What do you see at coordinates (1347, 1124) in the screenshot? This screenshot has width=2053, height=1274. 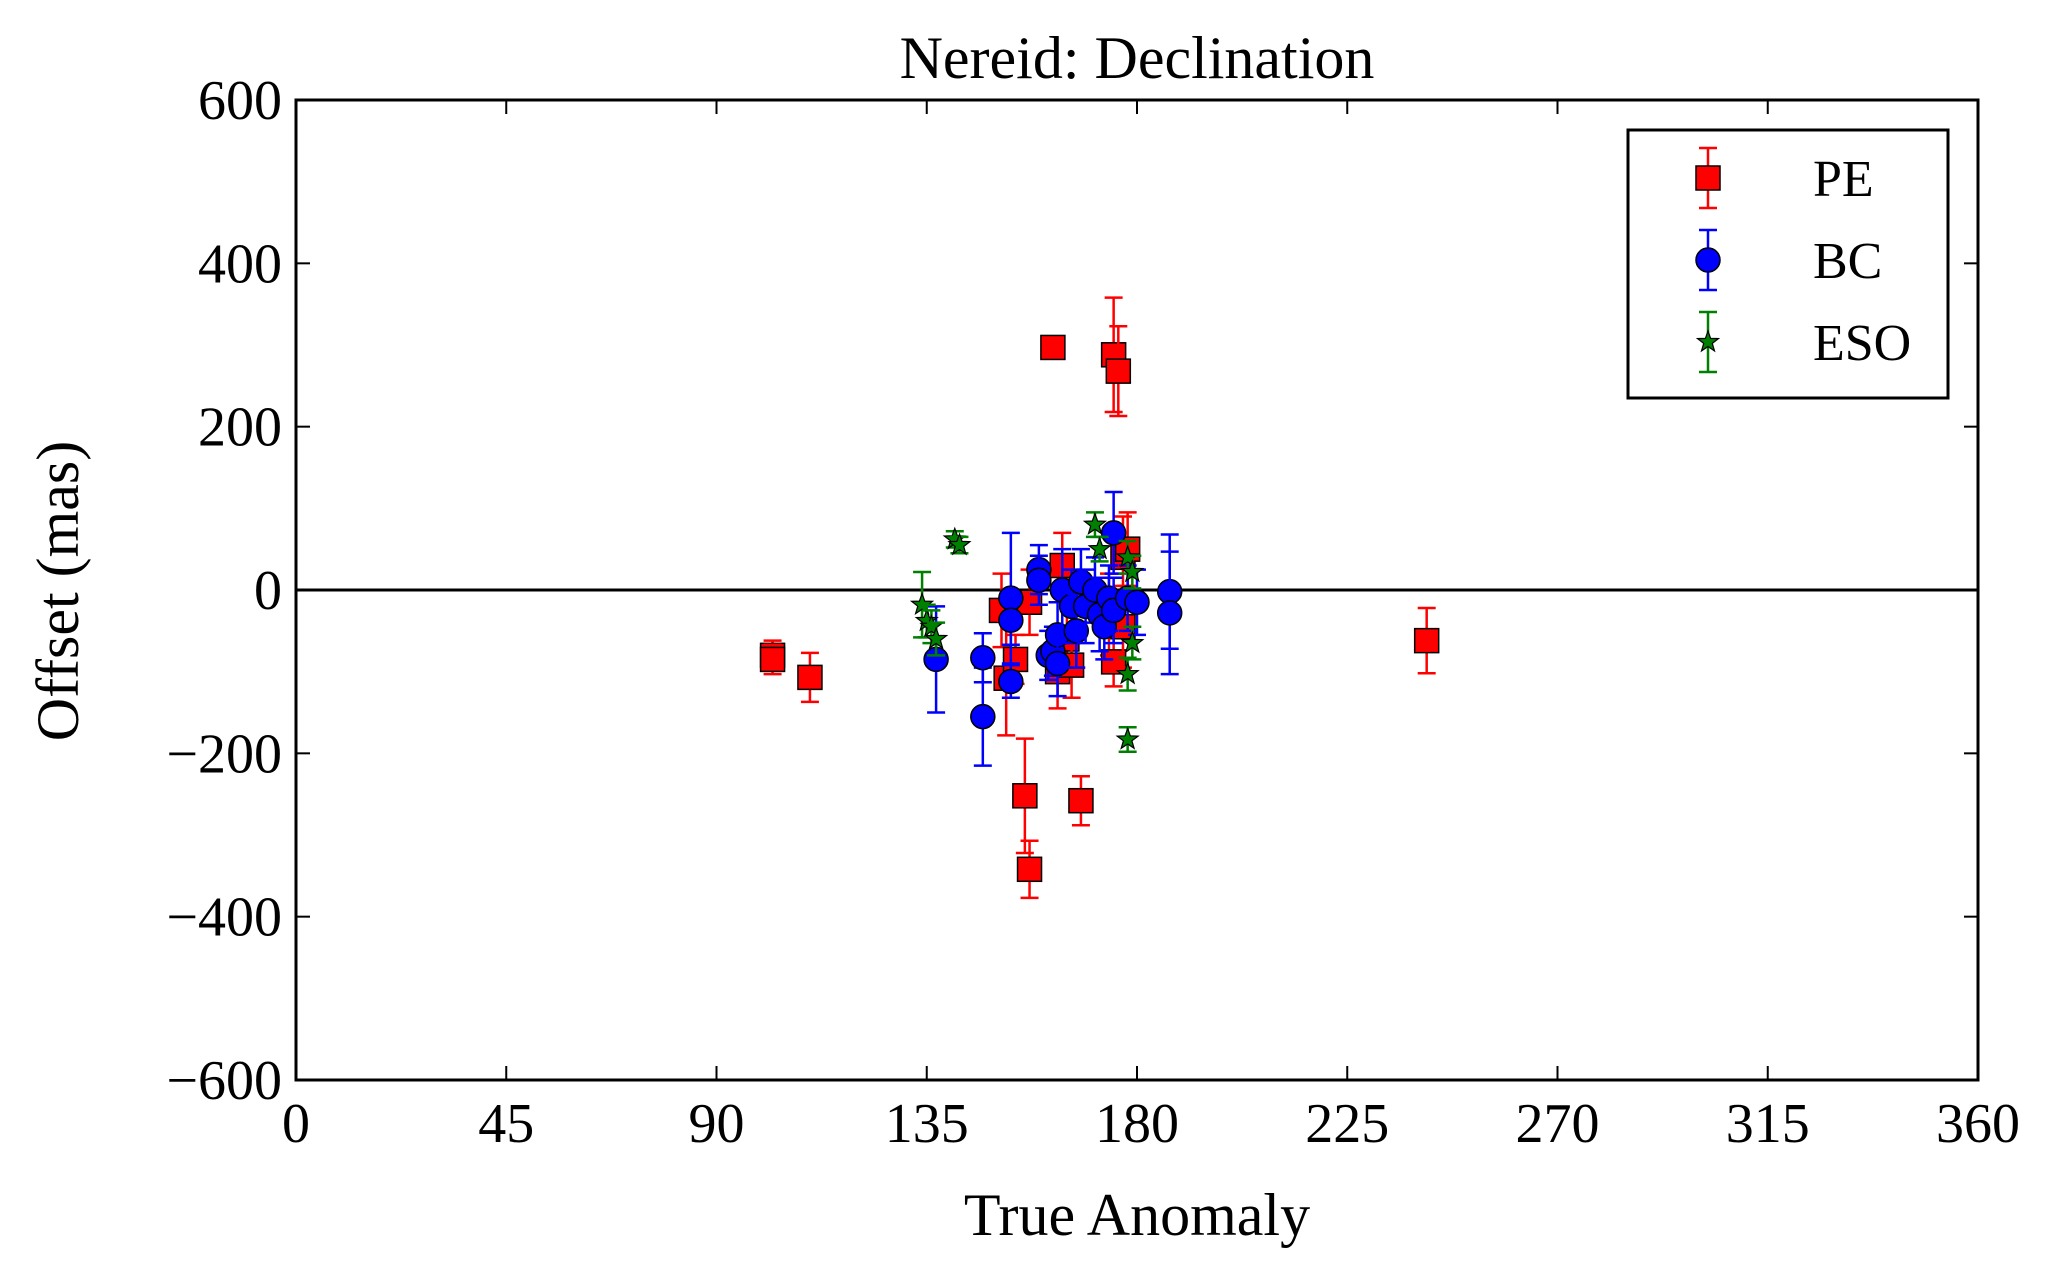 I see `x-tick-label: 225` at bounding box center [1347, 1124].